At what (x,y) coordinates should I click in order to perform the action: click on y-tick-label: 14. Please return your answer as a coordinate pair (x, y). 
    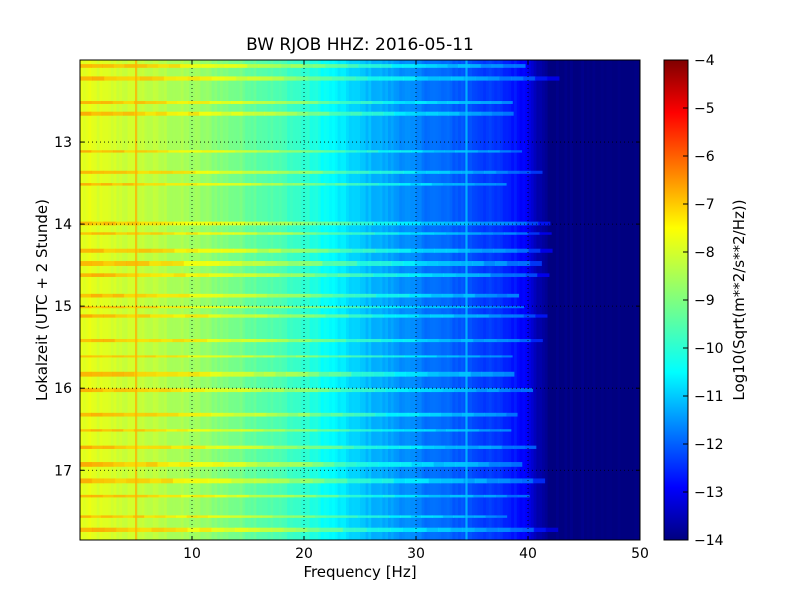
    Looking at the image, I should click on (63, 225).